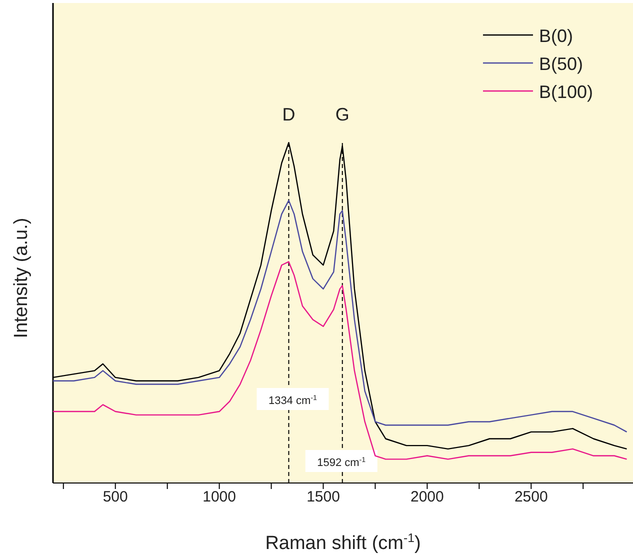  Describe the element at coordinates (561, 64) in the screenshot. I see `legend-label: B(50)` at that location.